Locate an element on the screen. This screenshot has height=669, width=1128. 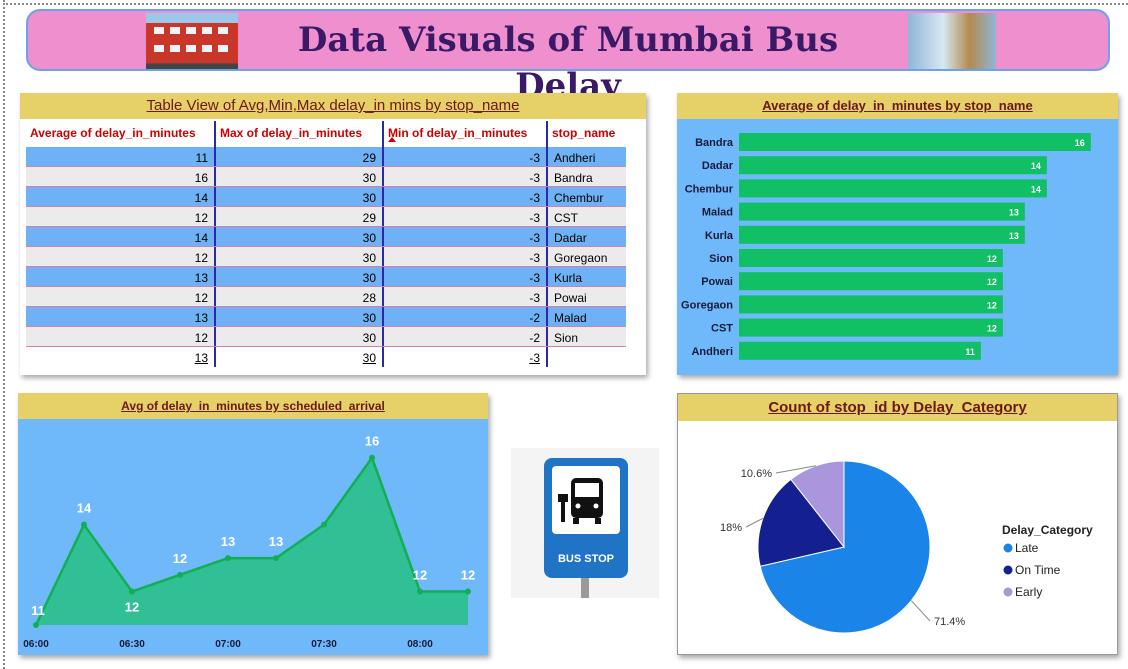
total-min: -3 is located at coordinates (466, 357).